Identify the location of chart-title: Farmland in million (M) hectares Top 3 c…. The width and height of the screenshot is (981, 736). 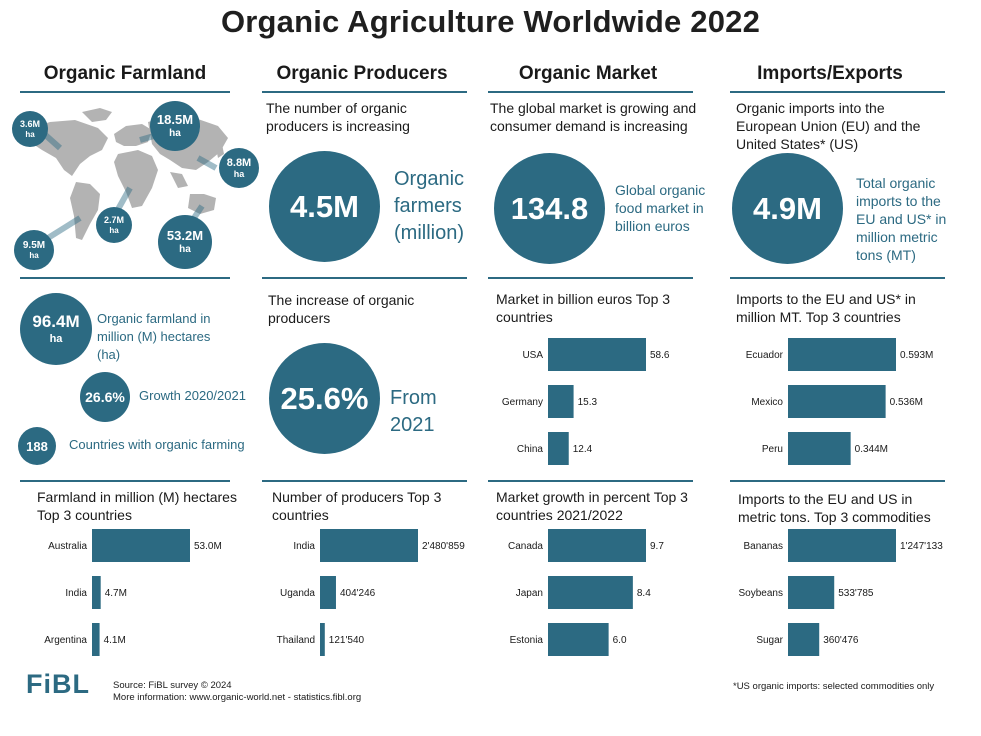
(137, 506).